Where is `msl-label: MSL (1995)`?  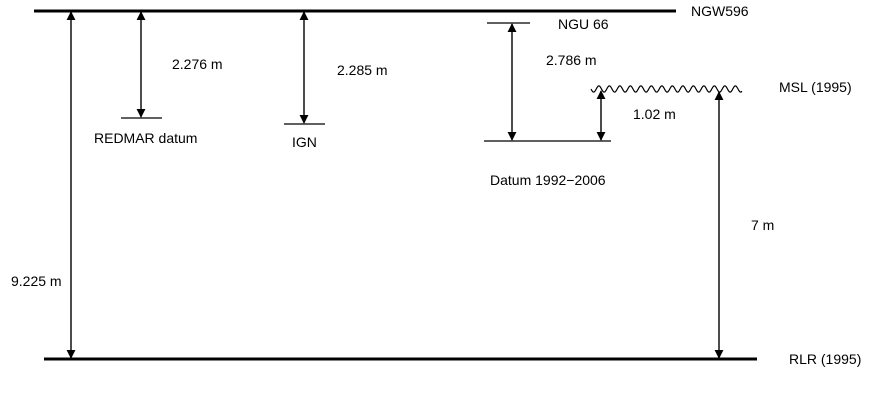
msl-label: MSL (1995) is located at coordinates (815, 87).